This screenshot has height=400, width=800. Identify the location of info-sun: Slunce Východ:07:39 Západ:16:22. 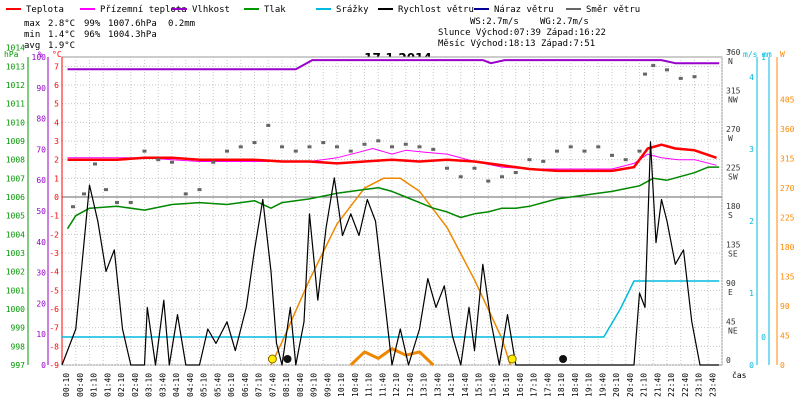
(522, 33).